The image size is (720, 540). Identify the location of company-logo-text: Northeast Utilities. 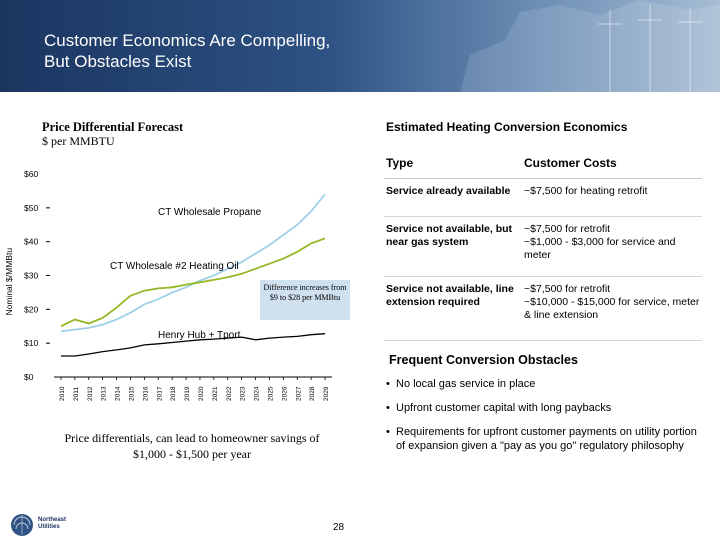
(52, 524).